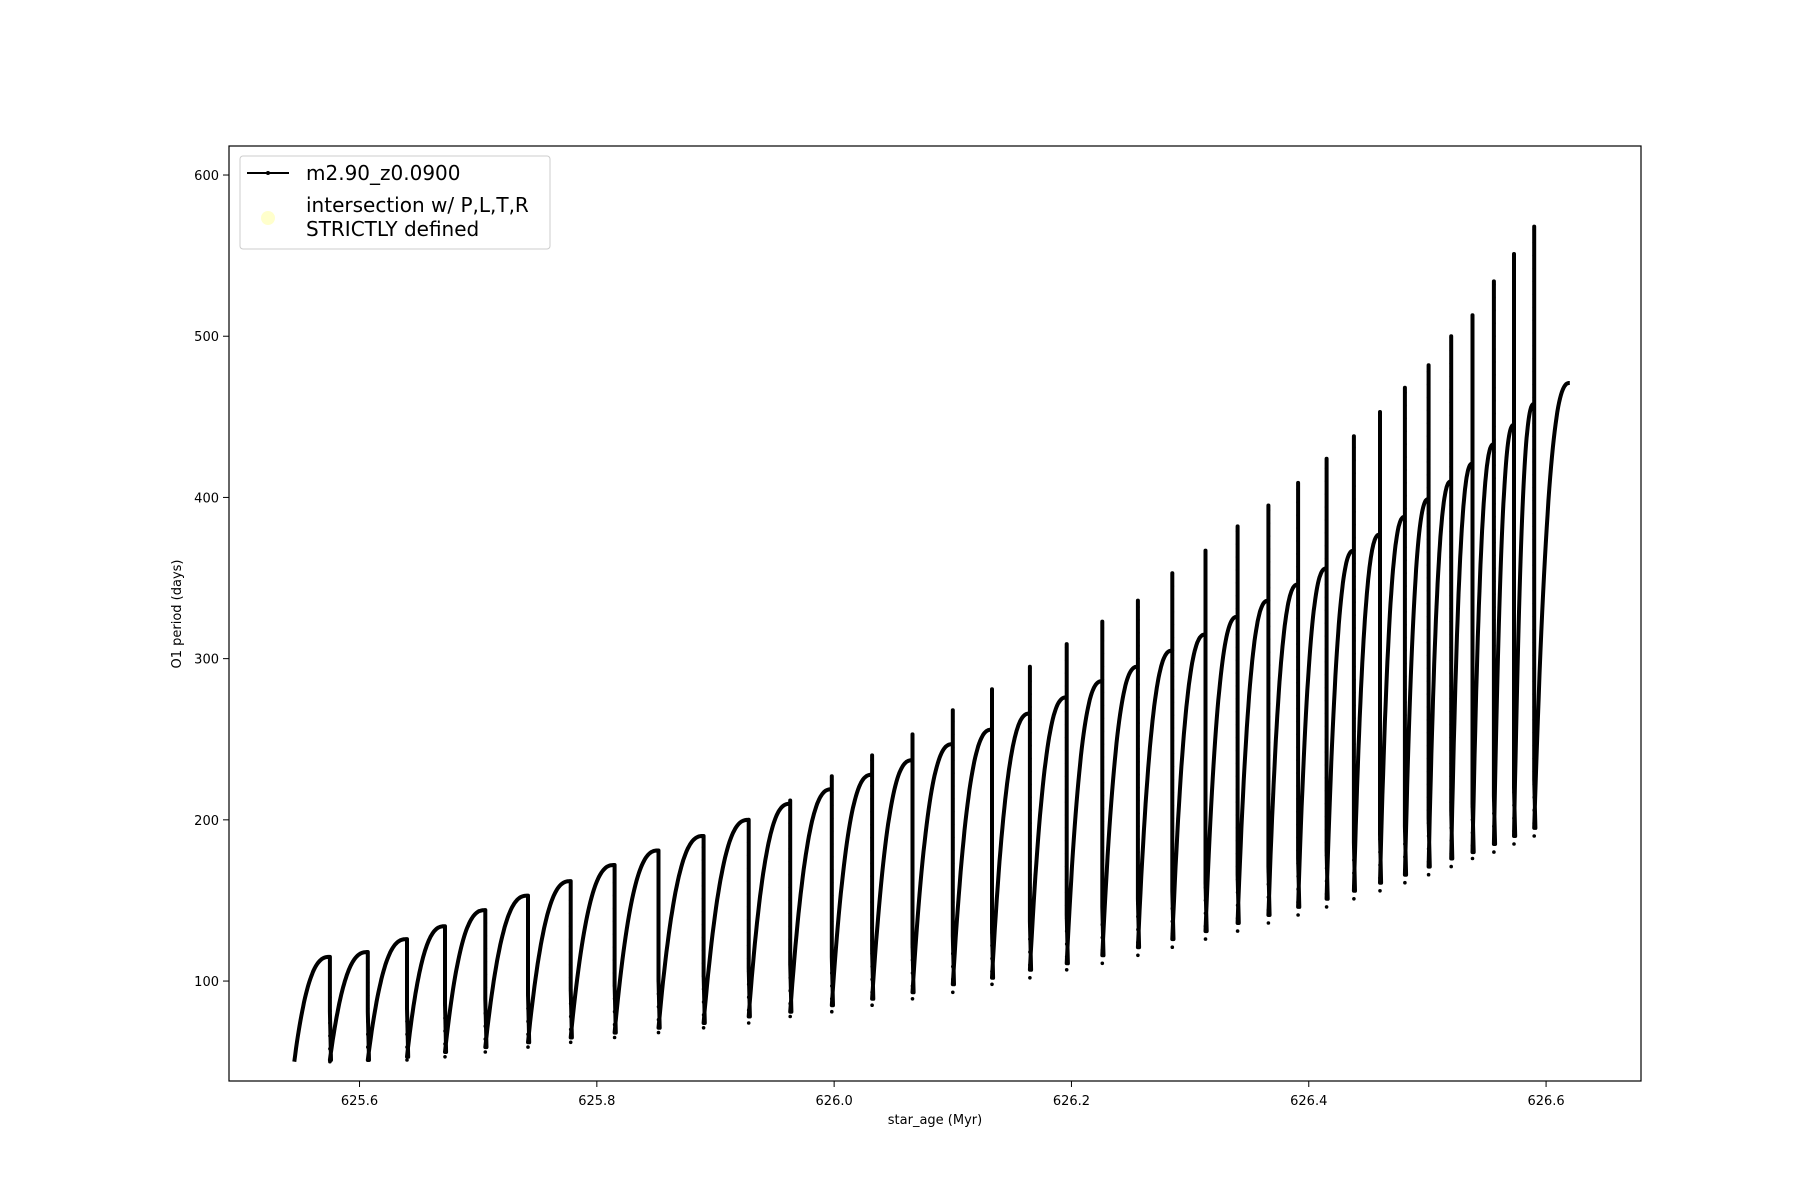 This screenshot has width=1800, height=1200. I want to click on x-tick-label: 626.6, so click(1545, 1101).